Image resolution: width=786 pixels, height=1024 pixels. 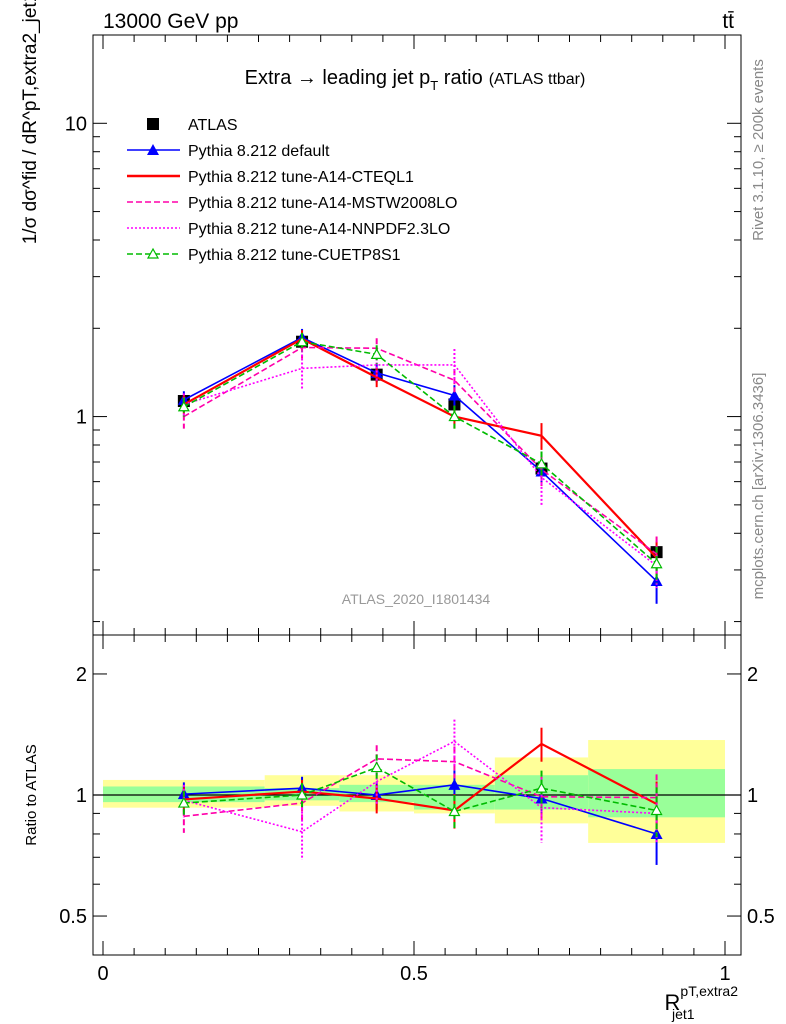 I want to click on plot-title-sub: T, so click(x=434, y=85).